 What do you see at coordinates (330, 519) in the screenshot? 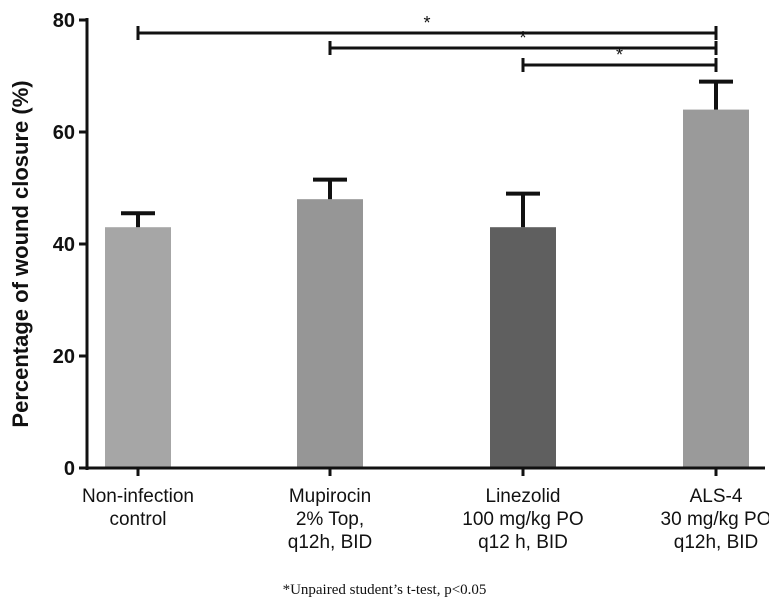
I see `x-tick-label-1: Mupirocin 2% Top, q12h, BID` at bounding box center [330, 519].